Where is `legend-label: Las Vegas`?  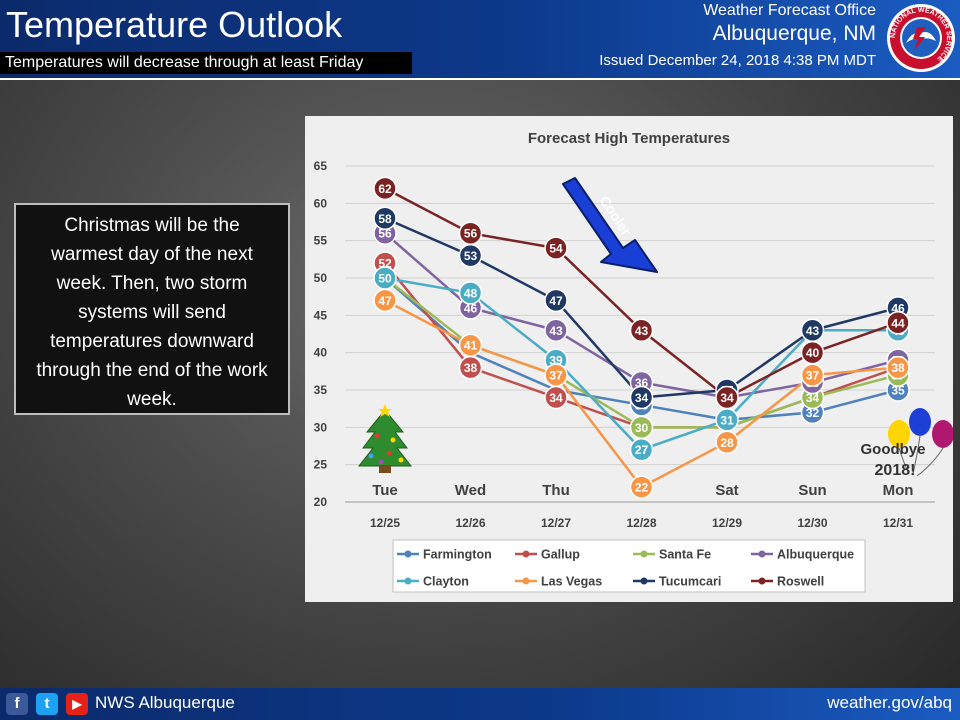
legend-label: Las Vegas is located at coordinates (571, 582).